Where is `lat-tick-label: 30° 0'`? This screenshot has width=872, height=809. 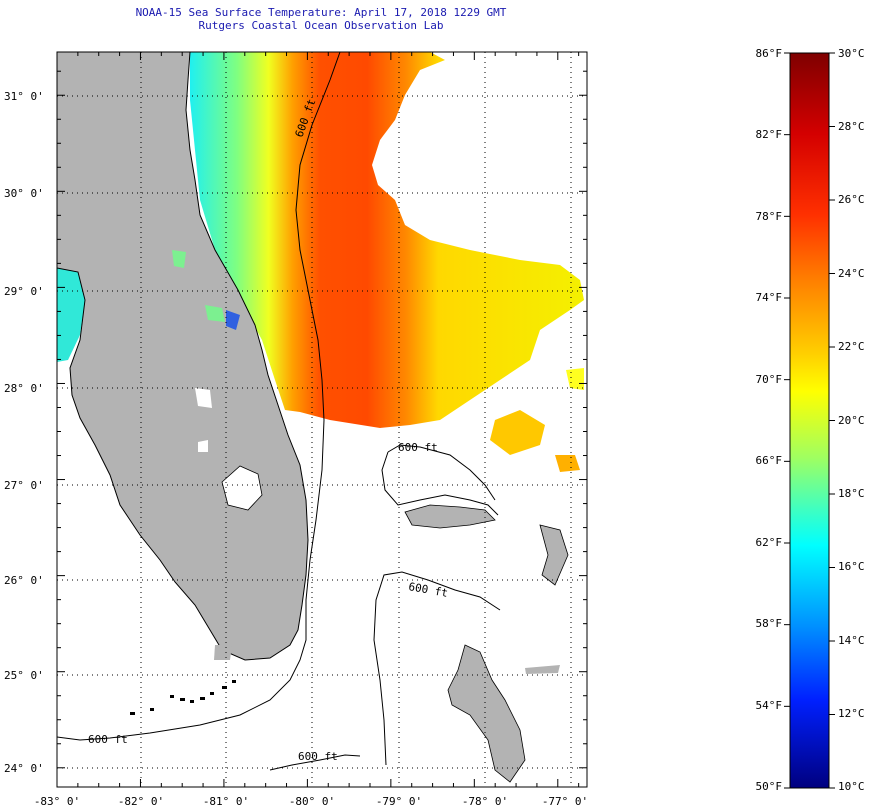
lat-tick-label: 30° 0' is located at coordinates (24, 193).